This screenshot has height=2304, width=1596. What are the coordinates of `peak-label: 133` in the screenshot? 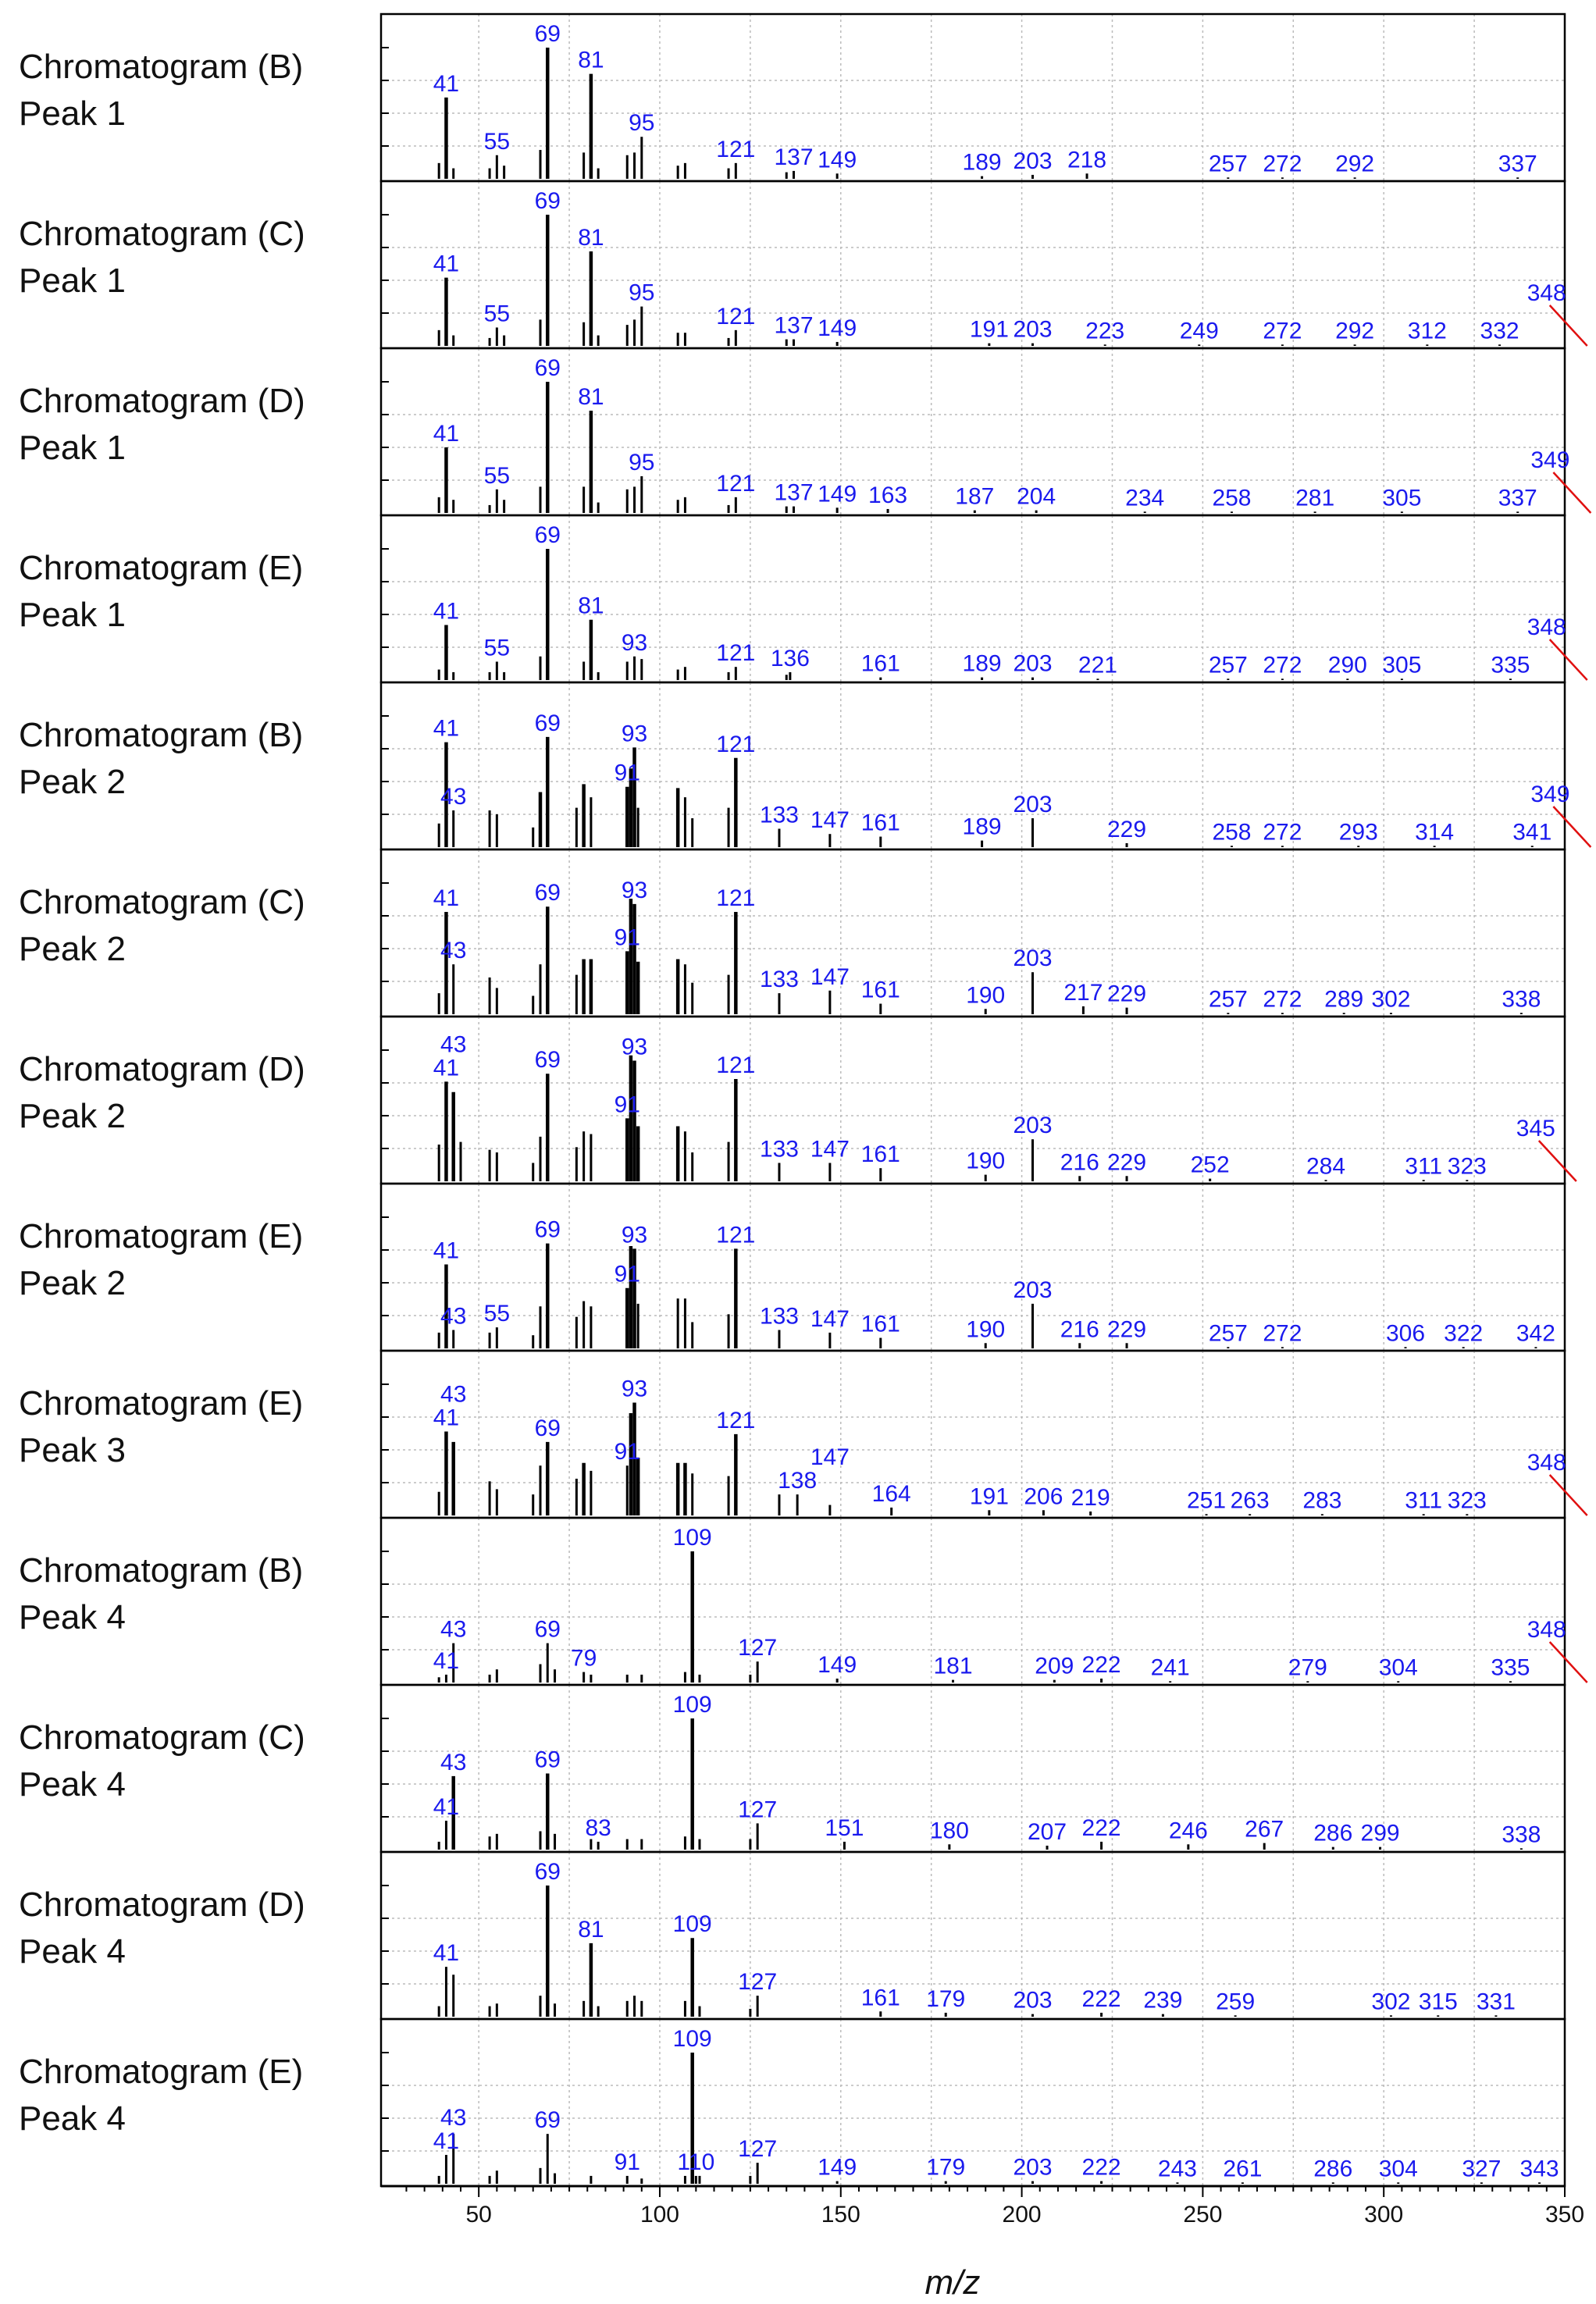 It's located at (779, 1149).